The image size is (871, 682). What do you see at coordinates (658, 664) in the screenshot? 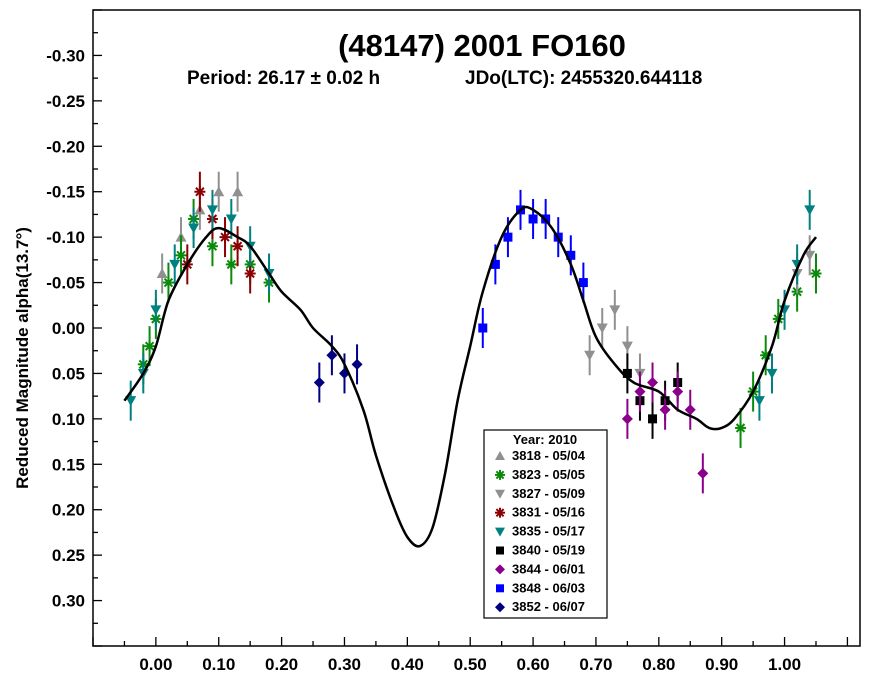
I see `x-tick-label: 0.80` at bounding box center [658, 664].